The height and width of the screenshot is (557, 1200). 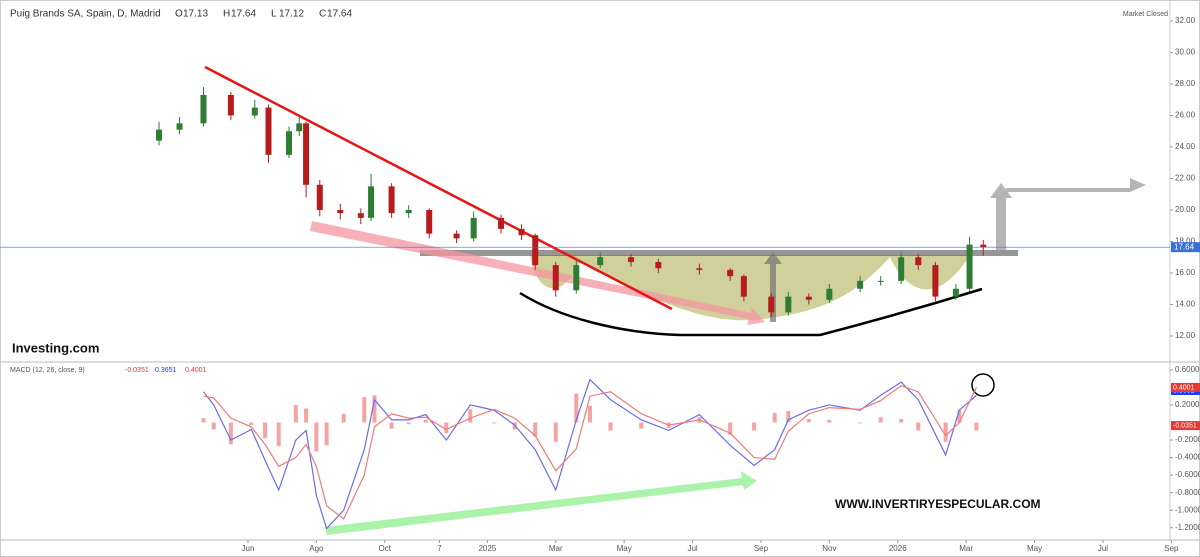 What do you see at coordinates (274, 14) in the screenshot?
I see `header-label: L` at bounding box center [274, 14].